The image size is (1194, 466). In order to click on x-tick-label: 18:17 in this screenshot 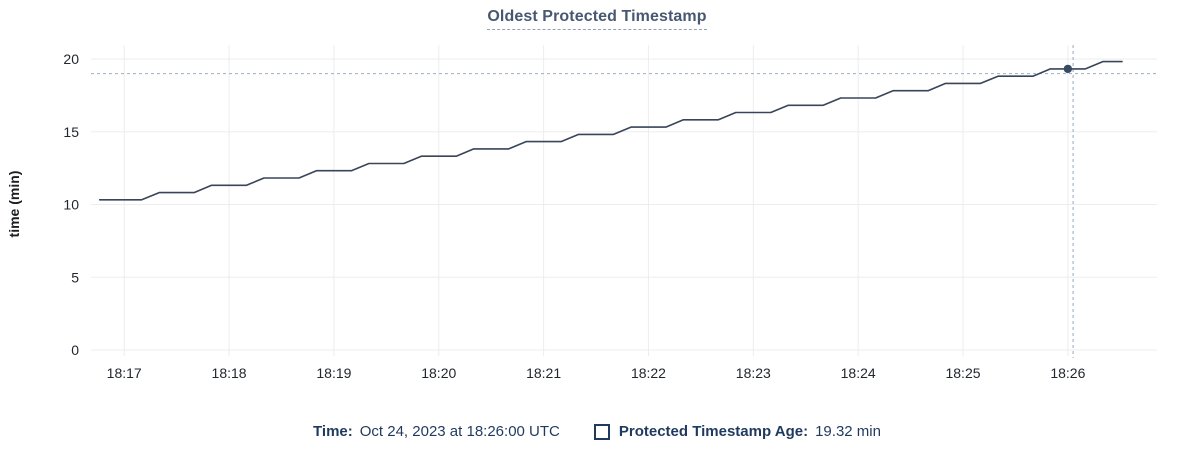, I will do `click(124, 373)`.